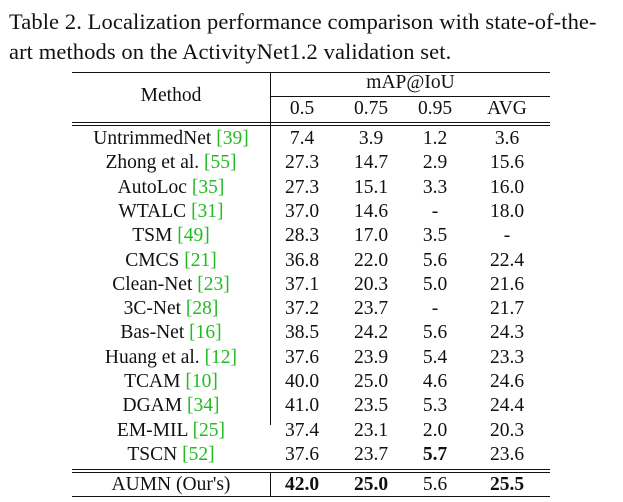  What do you see at coordinates (435, 381) in the screenshot?
I see `score-cell: 4.6` at bounding box center [435, 381].